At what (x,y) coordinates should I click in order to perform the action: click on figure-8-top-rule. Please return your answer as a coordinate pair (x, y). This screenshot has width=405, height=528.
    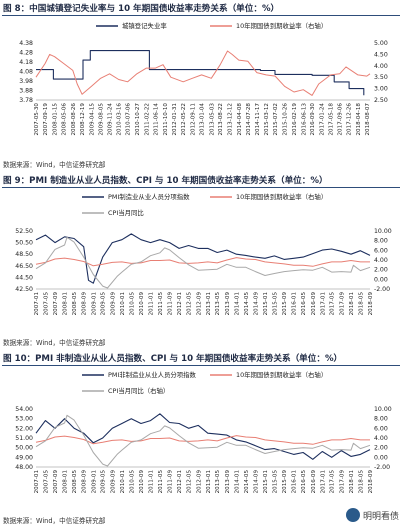
    Looking at the image, I should click on (201, 15).